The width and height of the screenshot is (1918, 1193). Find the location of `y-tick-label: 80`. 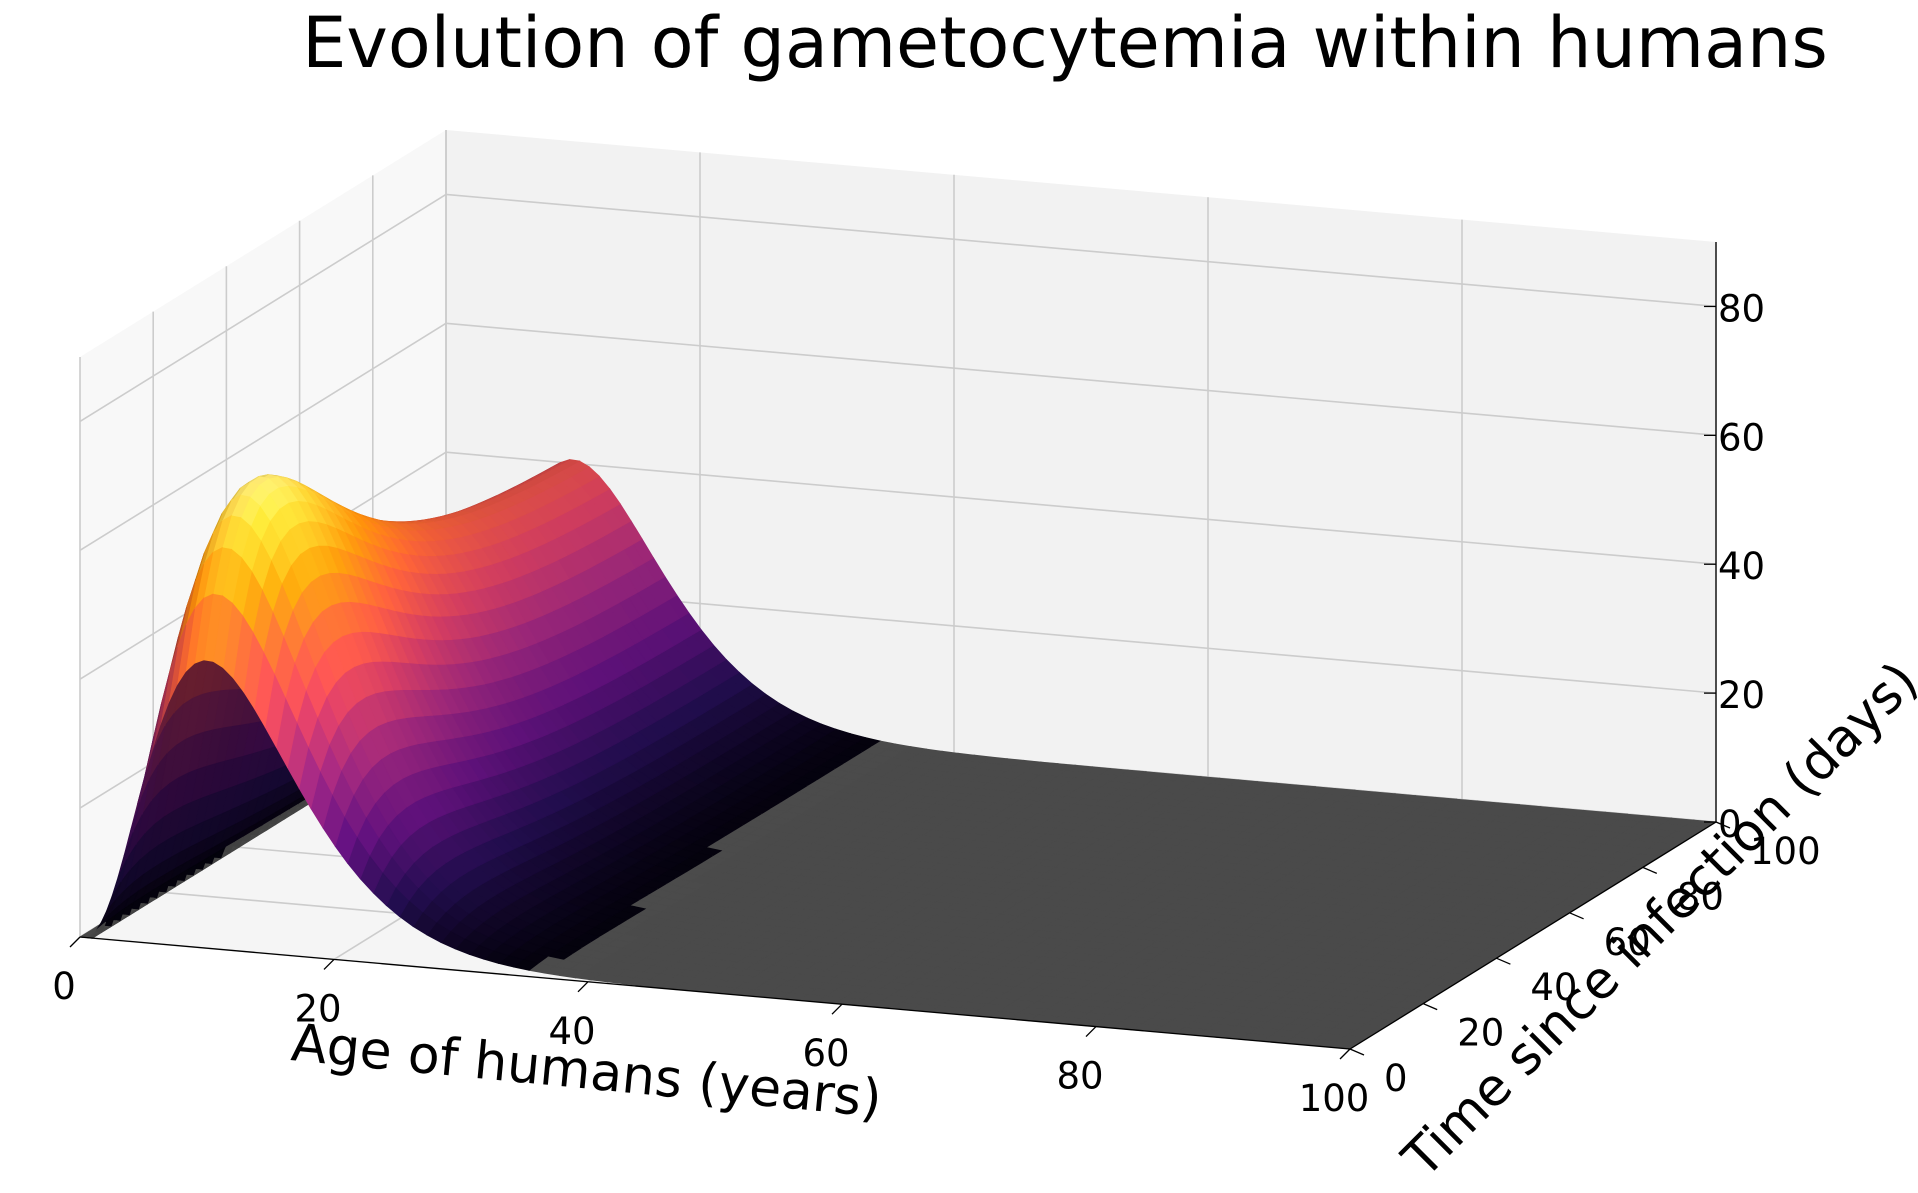

y-tick-label: 80 is located at coordinates (1700, 896).